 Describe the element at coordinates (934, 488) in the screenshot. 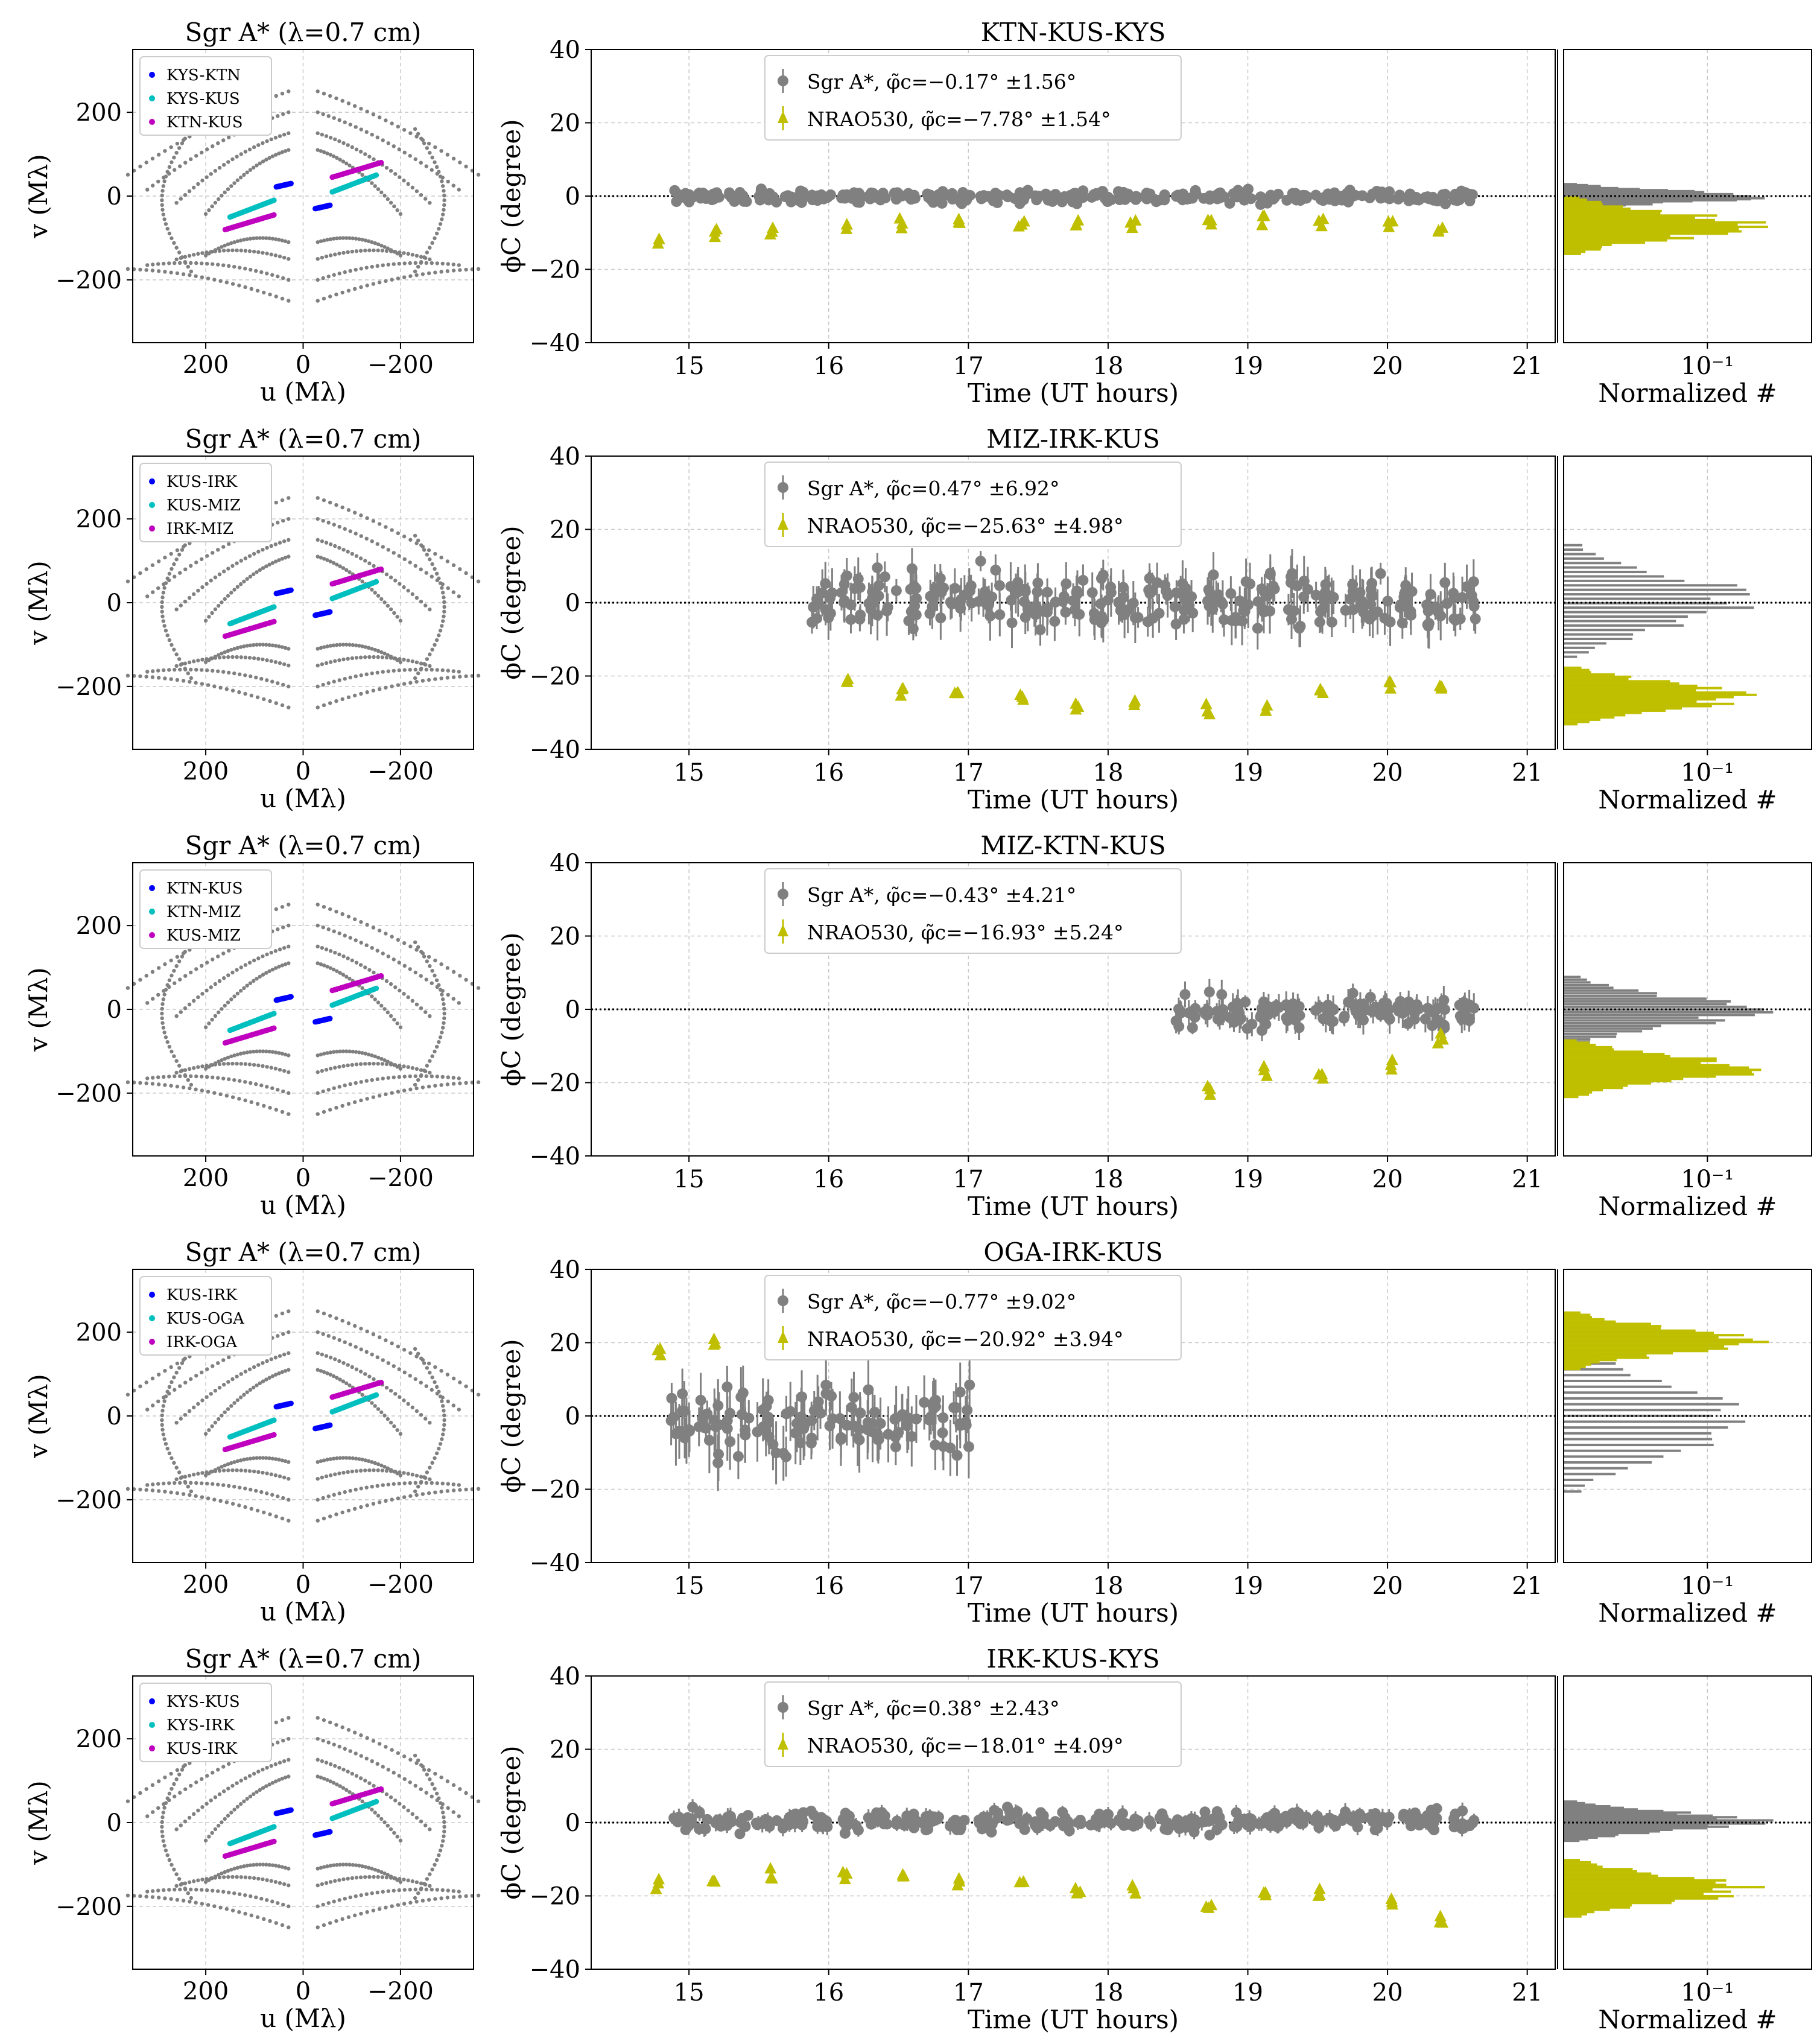

I see `legend-sgra-label: Sgr A*, φ̃c=0.47° ±6.92°` at that location.